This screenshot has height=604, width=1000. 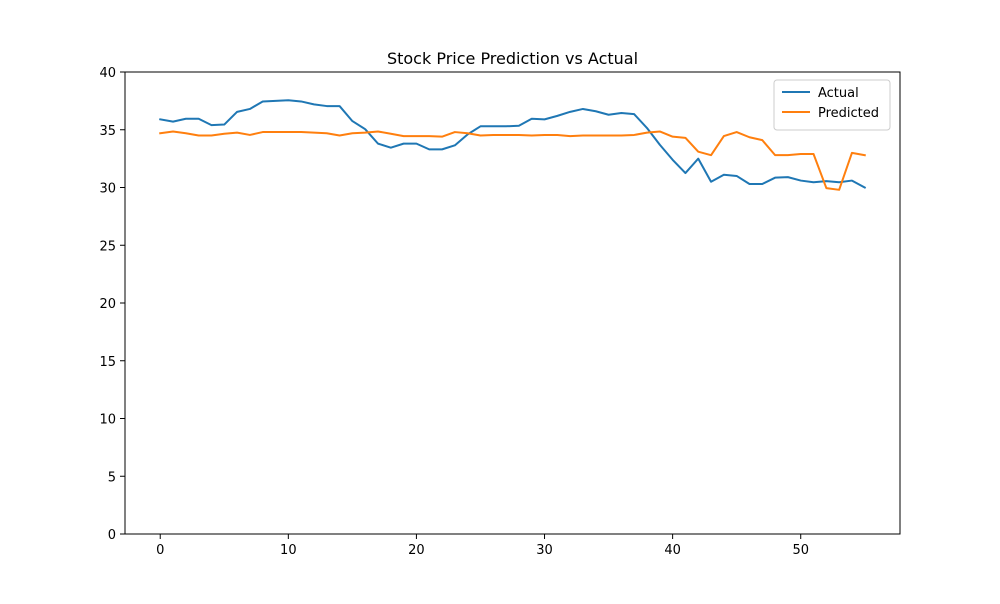 I want to click on series-line-actual, so click(x=513, y=144).